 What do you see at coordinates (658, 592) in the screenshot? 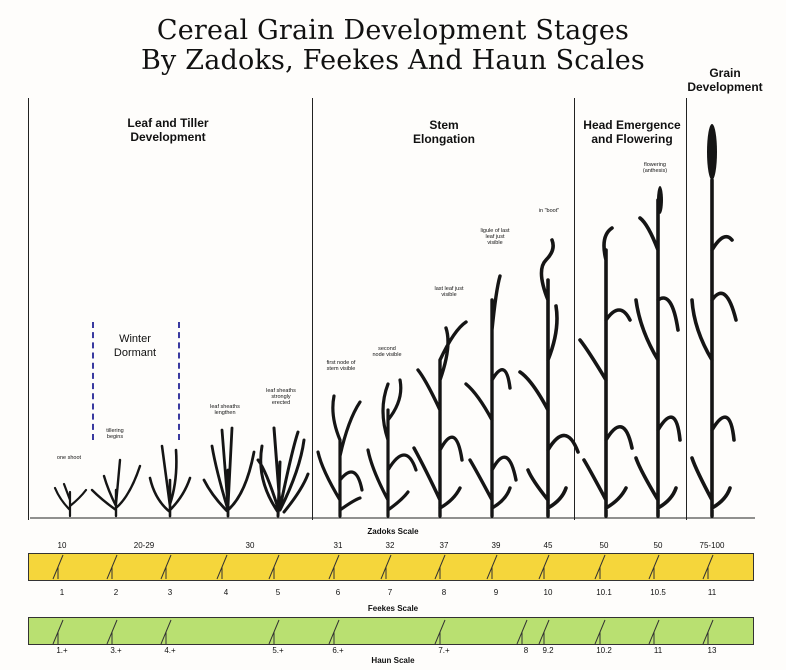
I see `feekes-tick-label: 10.5` at bounding box center [658, 592].